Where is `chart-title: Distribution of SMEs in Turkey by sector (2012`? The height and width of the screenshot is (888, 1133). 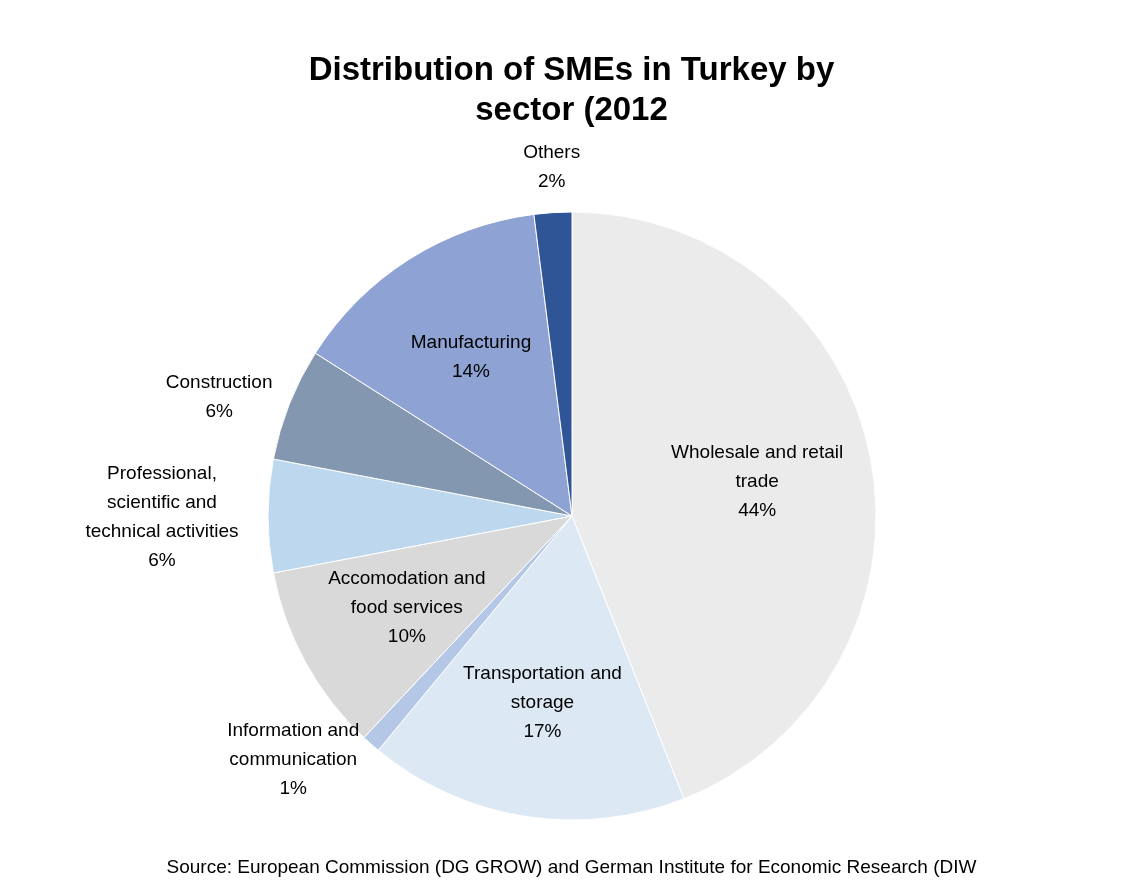 chart-title: Distribution of SMEs in Turkey by sector (2012 is located at coordinates (571, 88).